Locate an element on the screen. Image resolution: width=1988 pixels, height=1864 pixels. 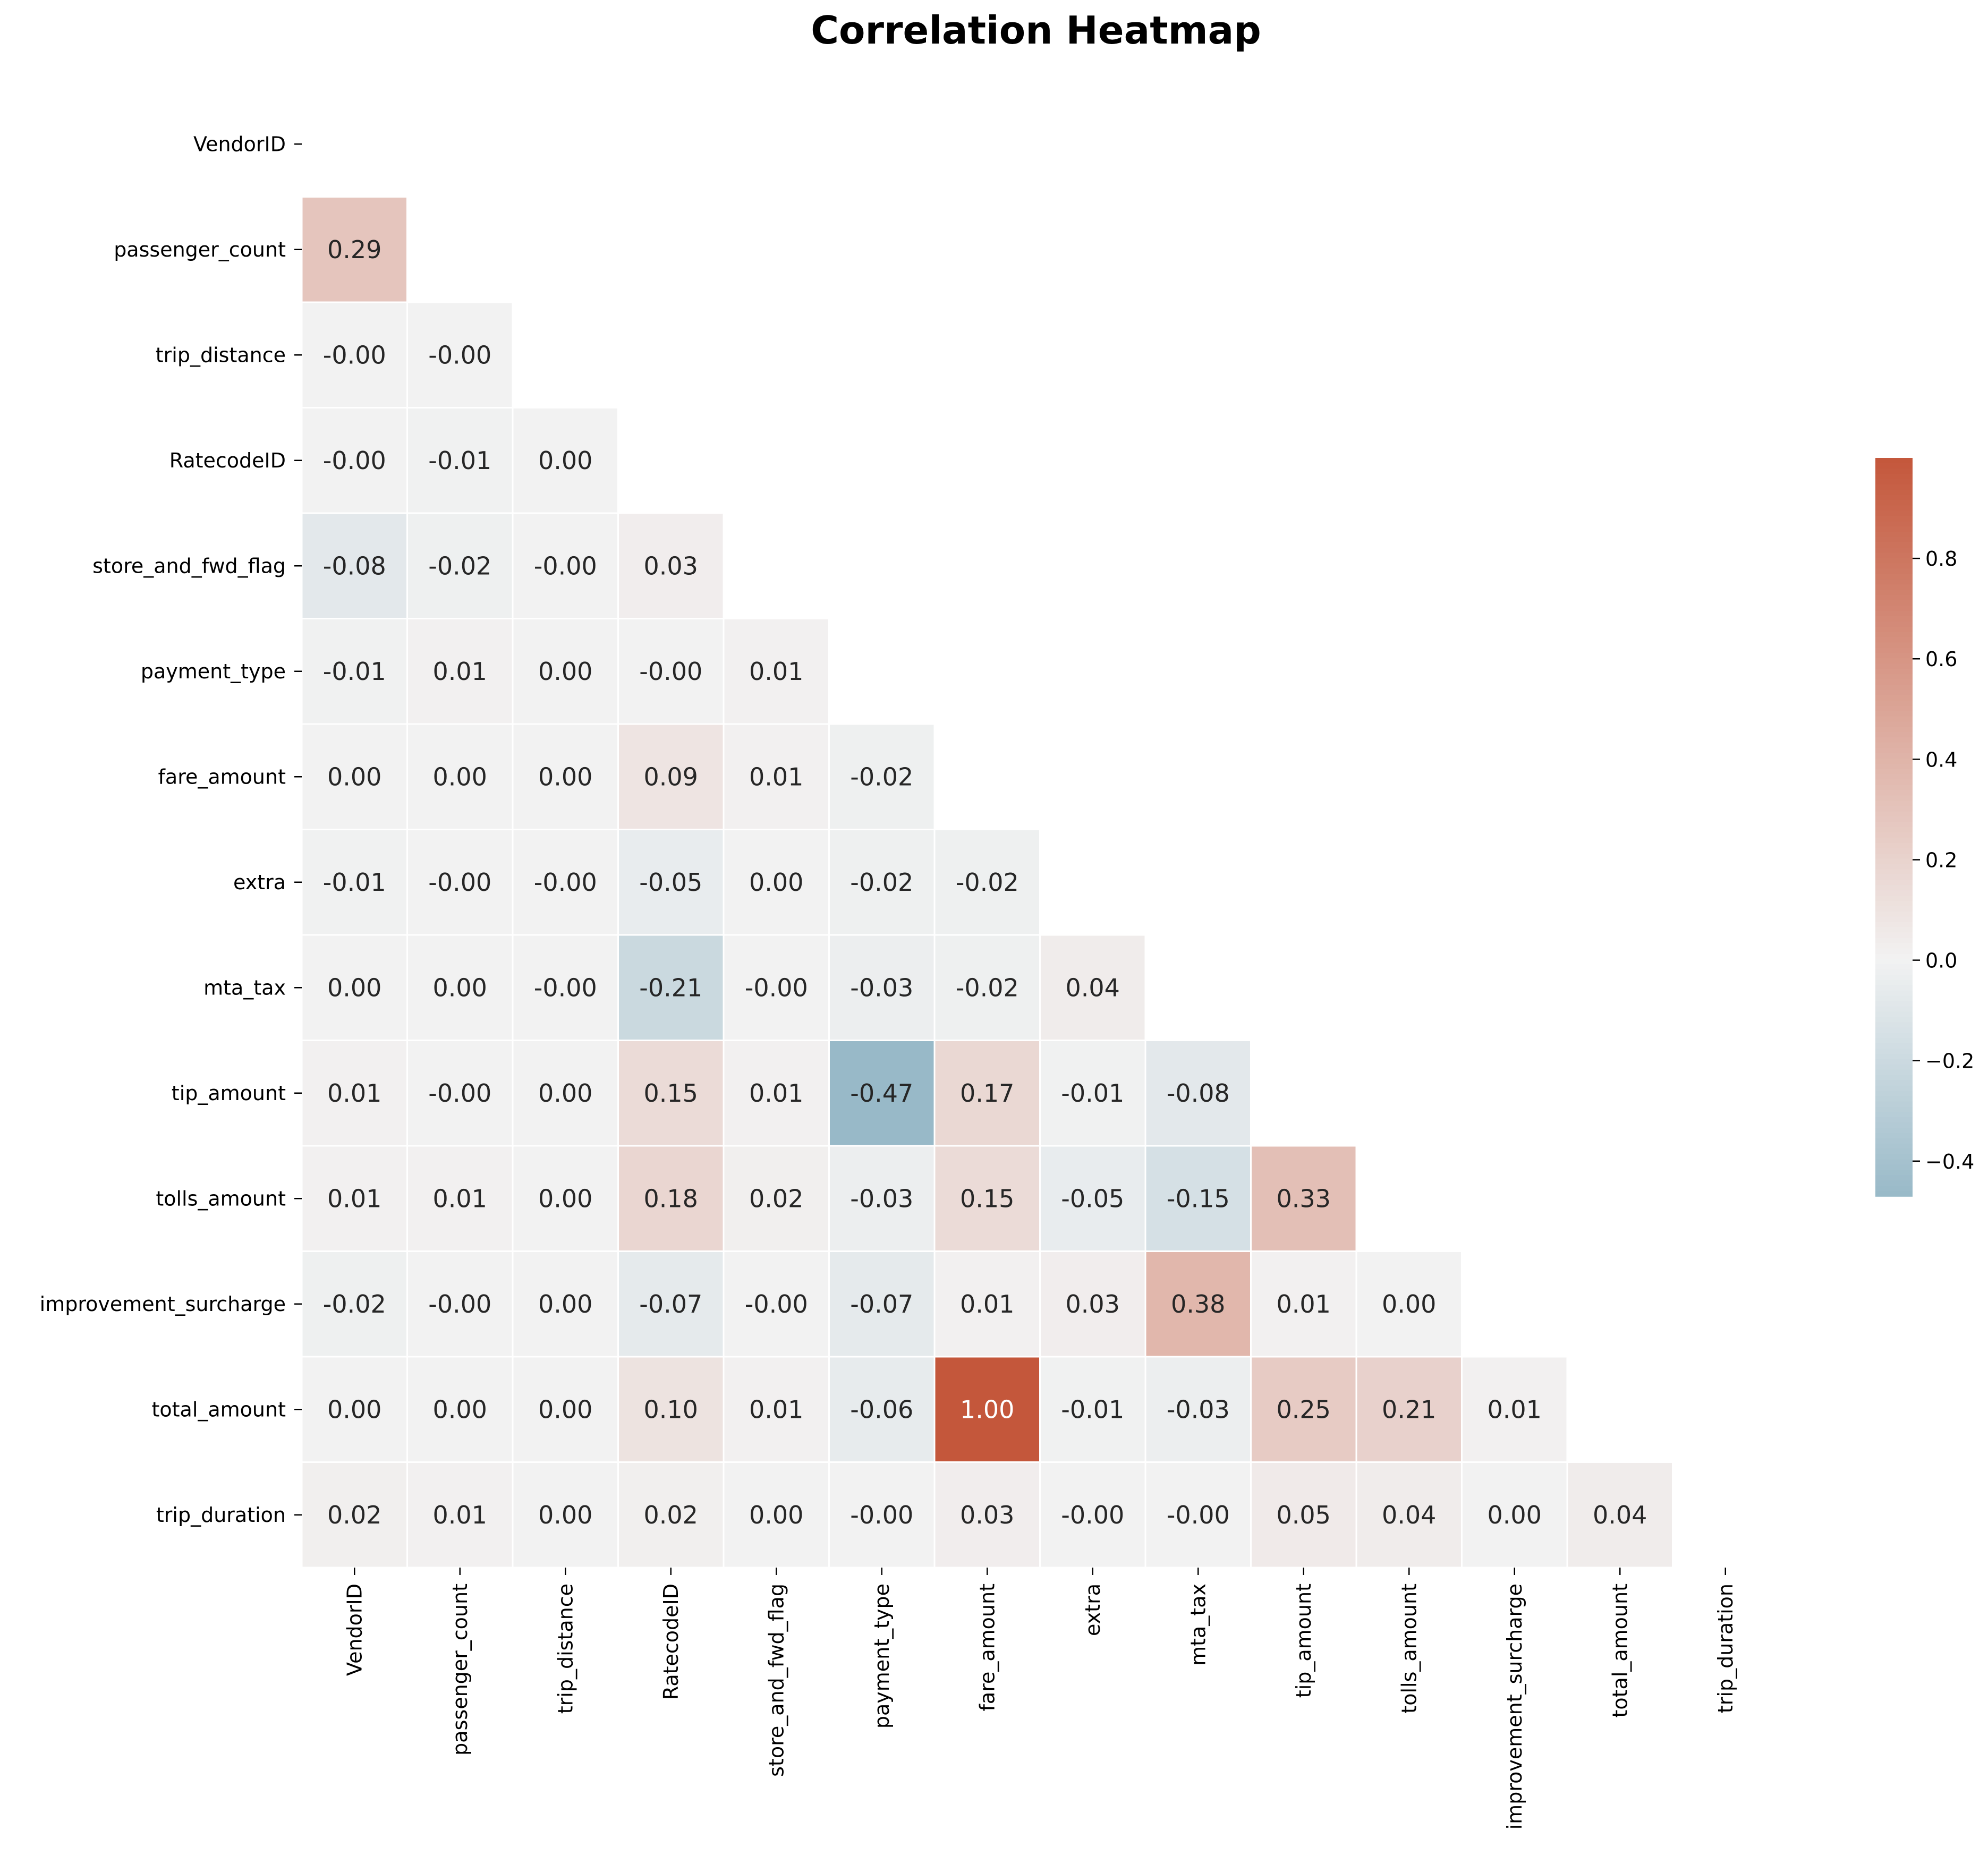
heatmap-cell-value: -0.21 is located at coordinates (670, 987).